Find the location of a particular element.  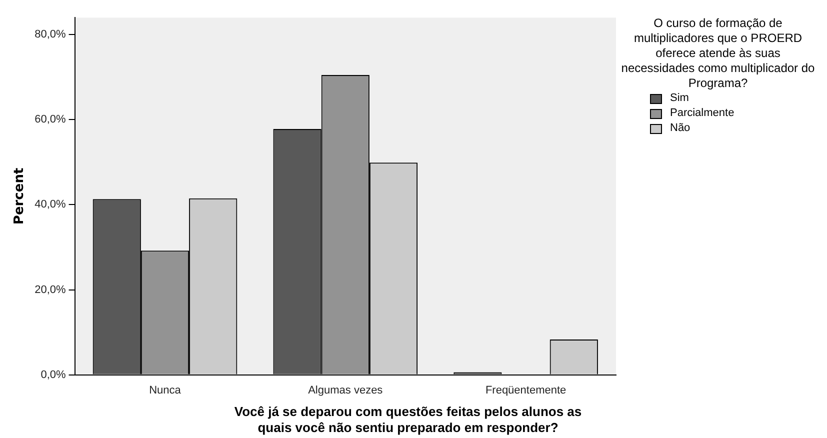

y-axis-title: Percent is located at coordinates (20, 196).